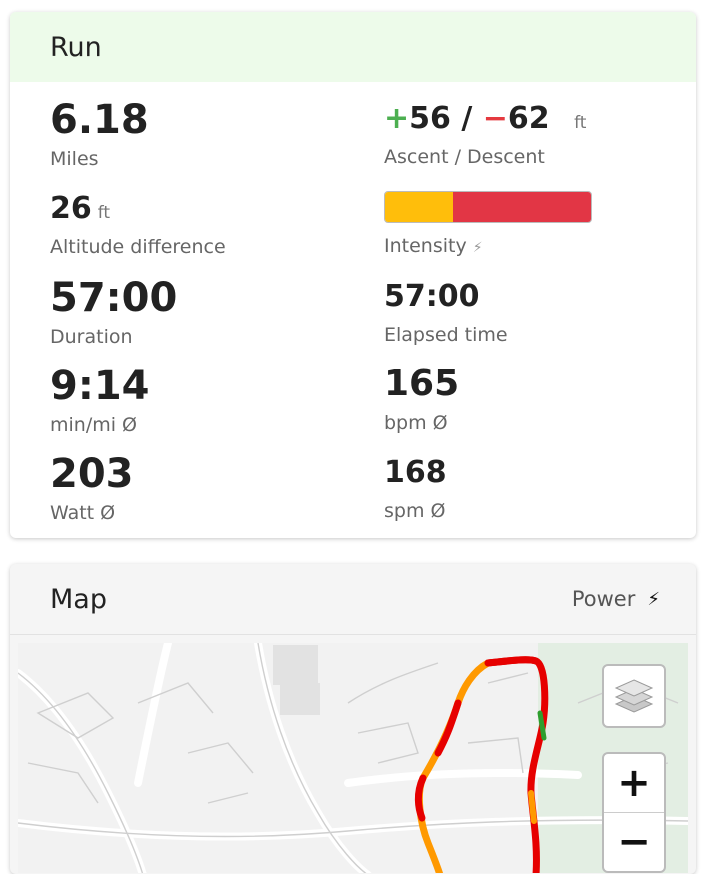  I want to click on elapsed-value: 57:00, so click(432, 296).